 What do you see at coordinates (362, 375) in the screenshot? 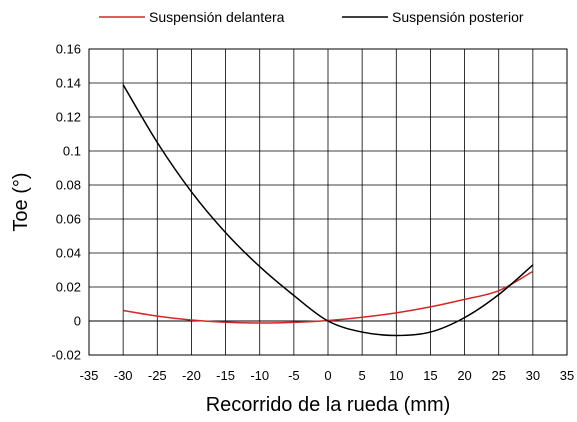
I see `x-tick-label: 5` at bounding box center [362, 375].